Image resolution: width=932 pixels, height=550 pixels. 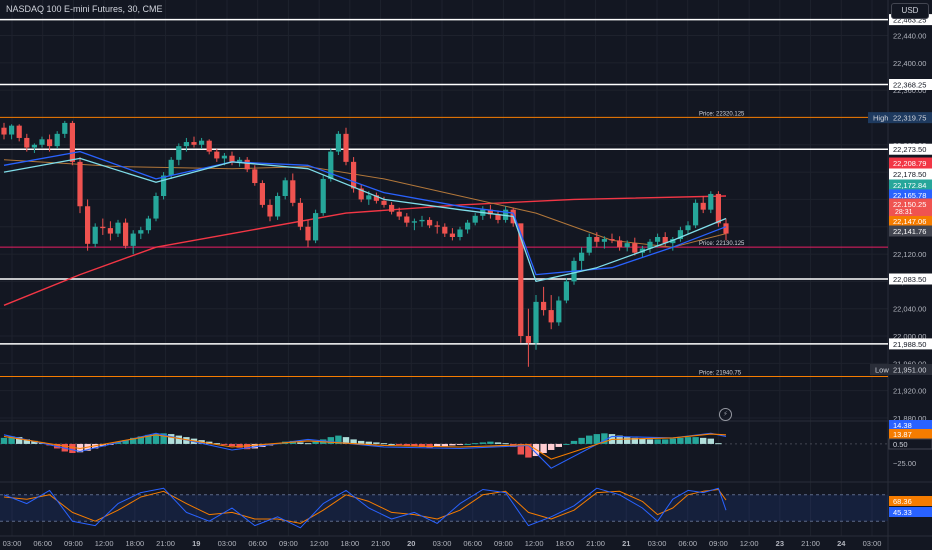 What do you see at coordinates (411, 543) in the screenshot?
I see `time-axis-label: 20` at bounding box center [411, 543].